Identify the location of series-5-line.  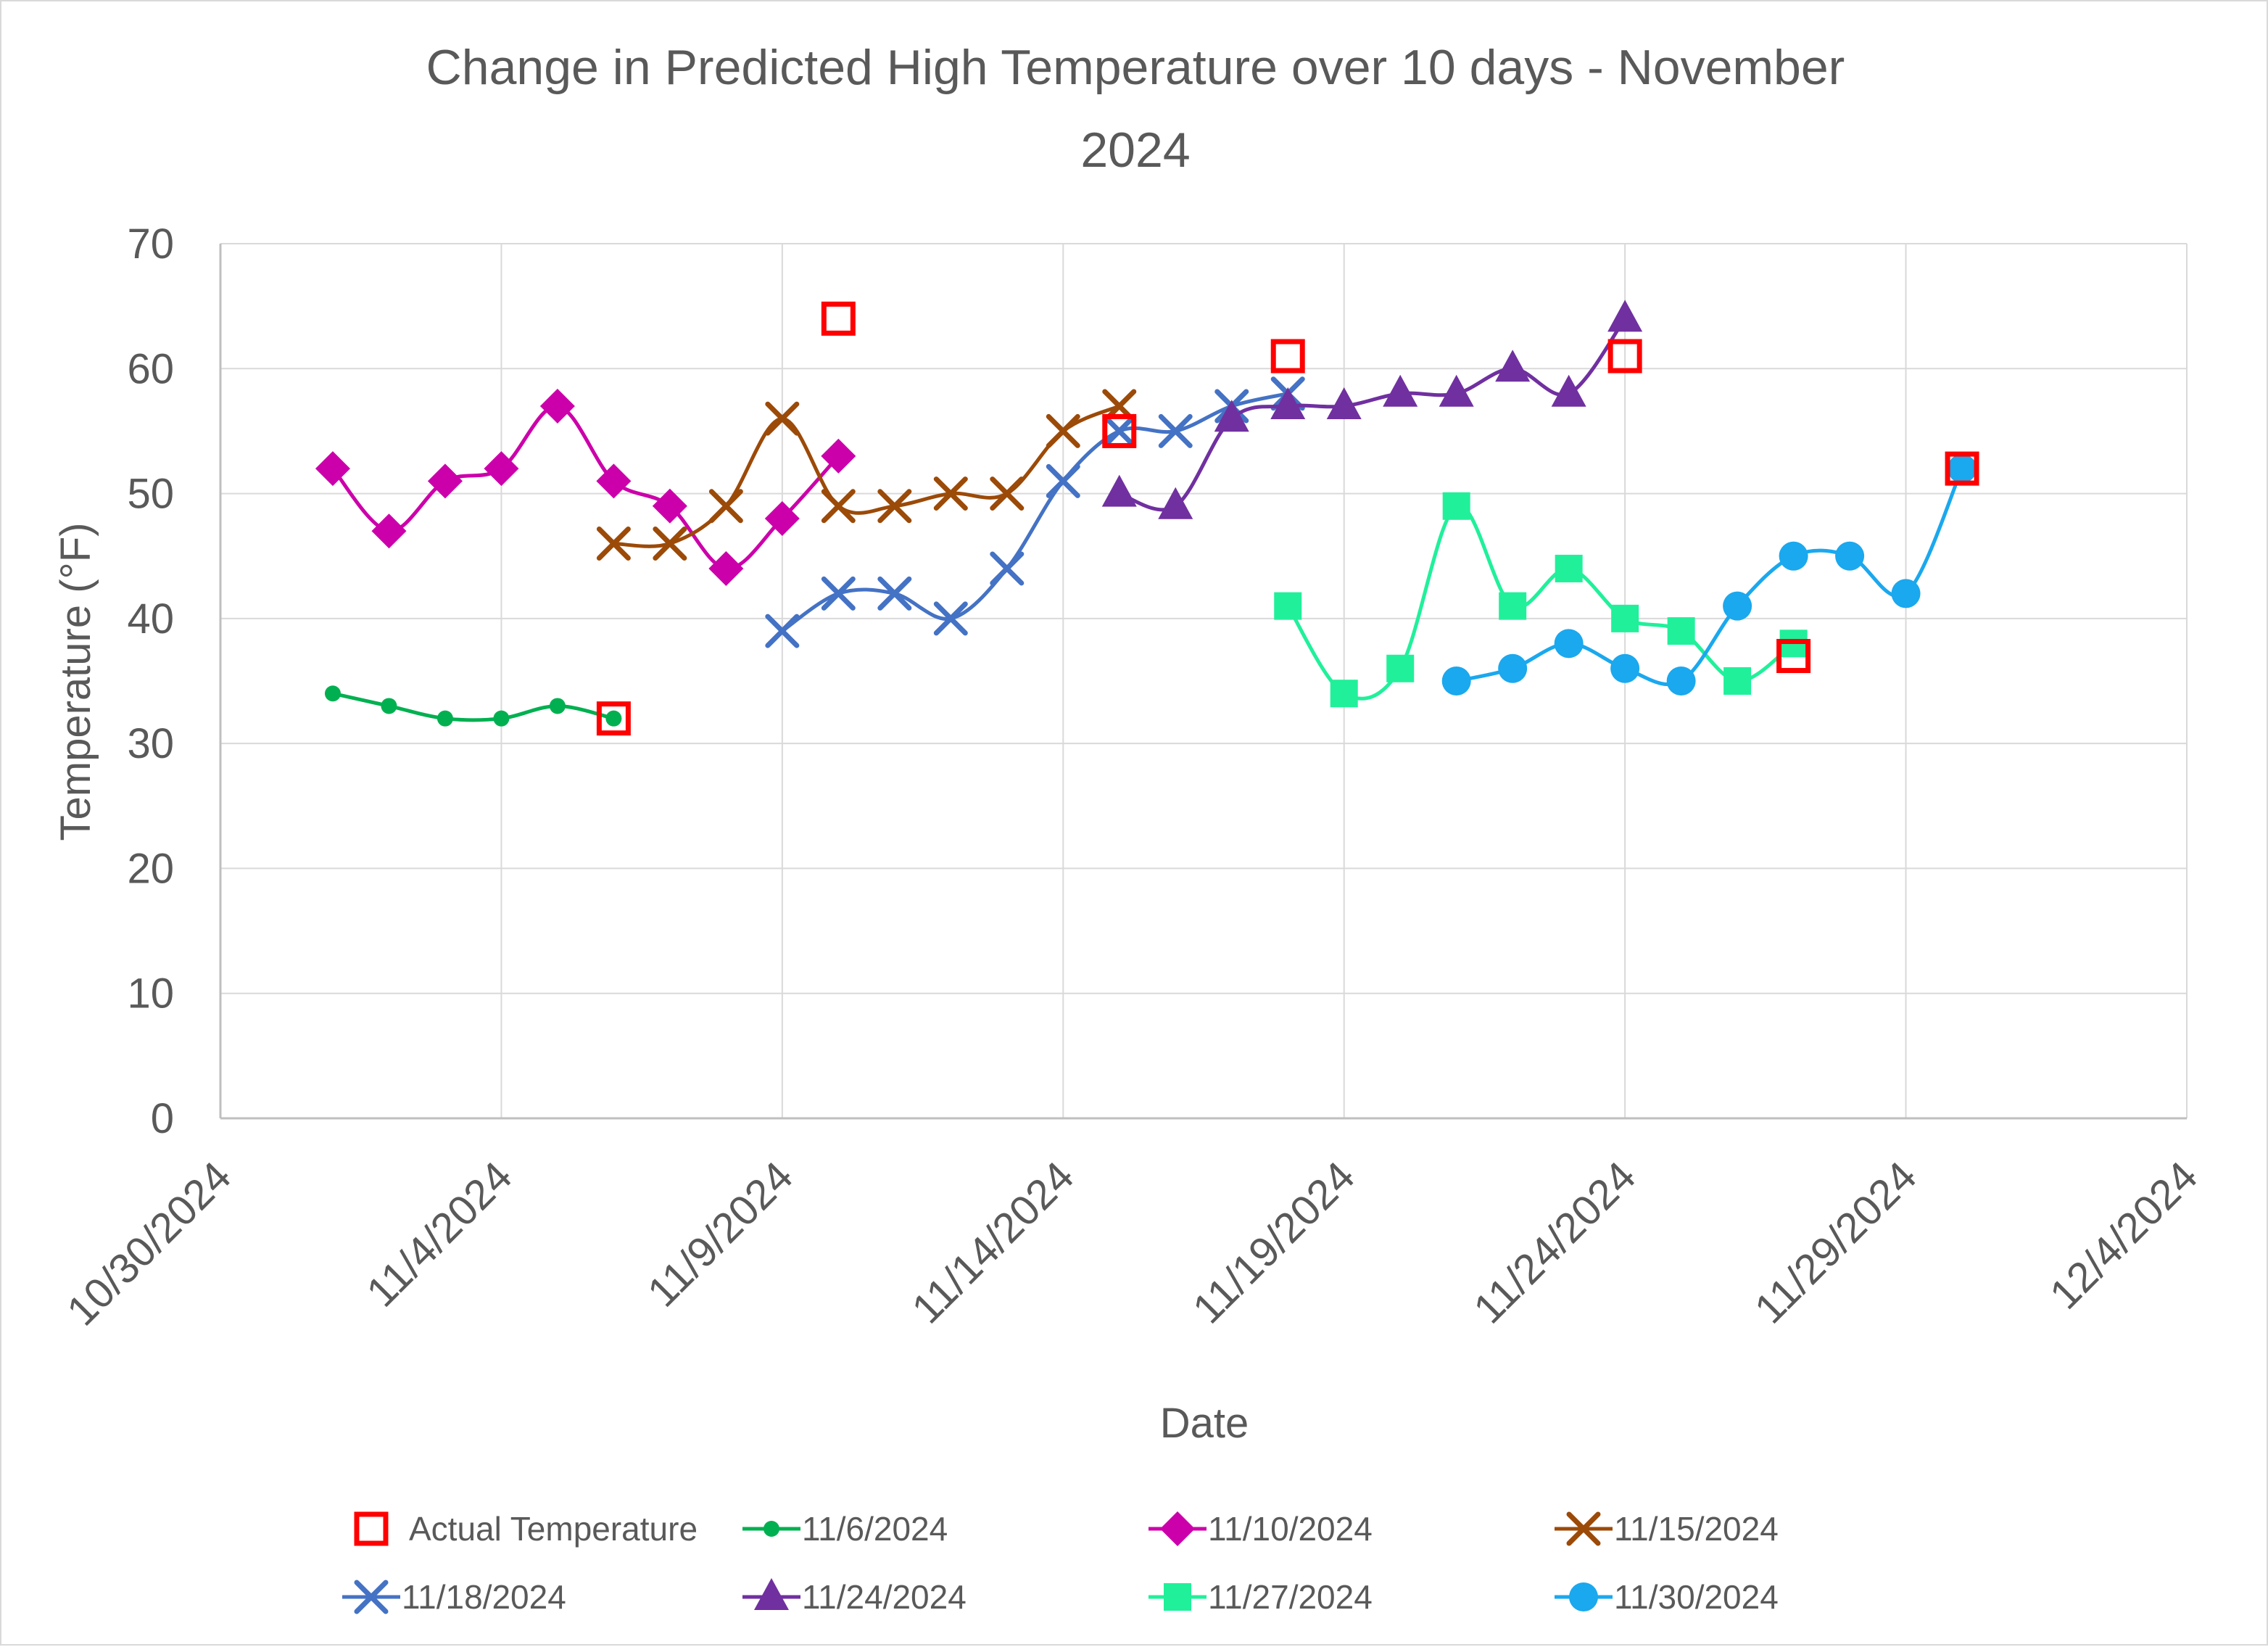
(1372, 414).